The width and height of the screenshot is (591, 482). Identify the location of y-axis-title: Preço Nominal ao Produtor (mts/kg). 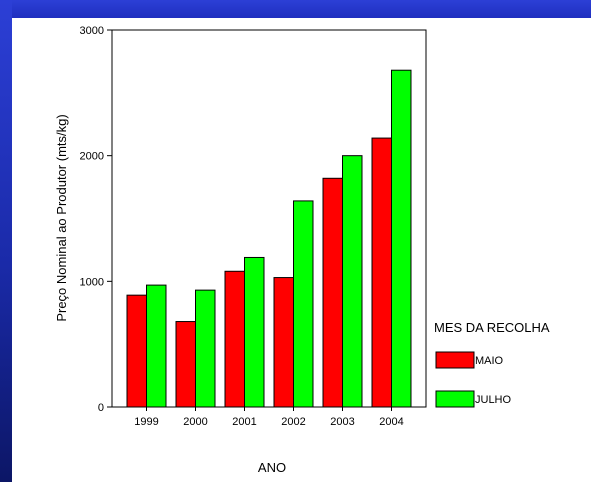
(61, 217).